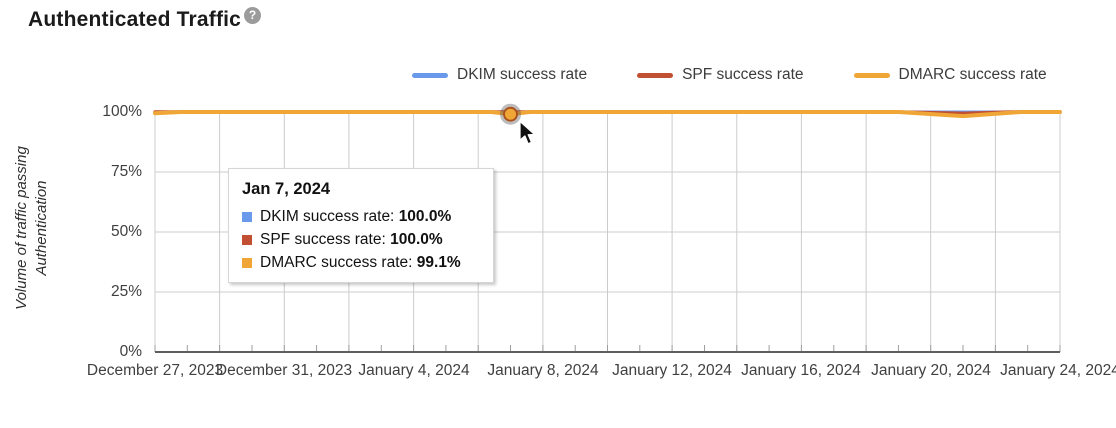  I want to click on x-tick-label: December 31, 2023, so click(284, 370).